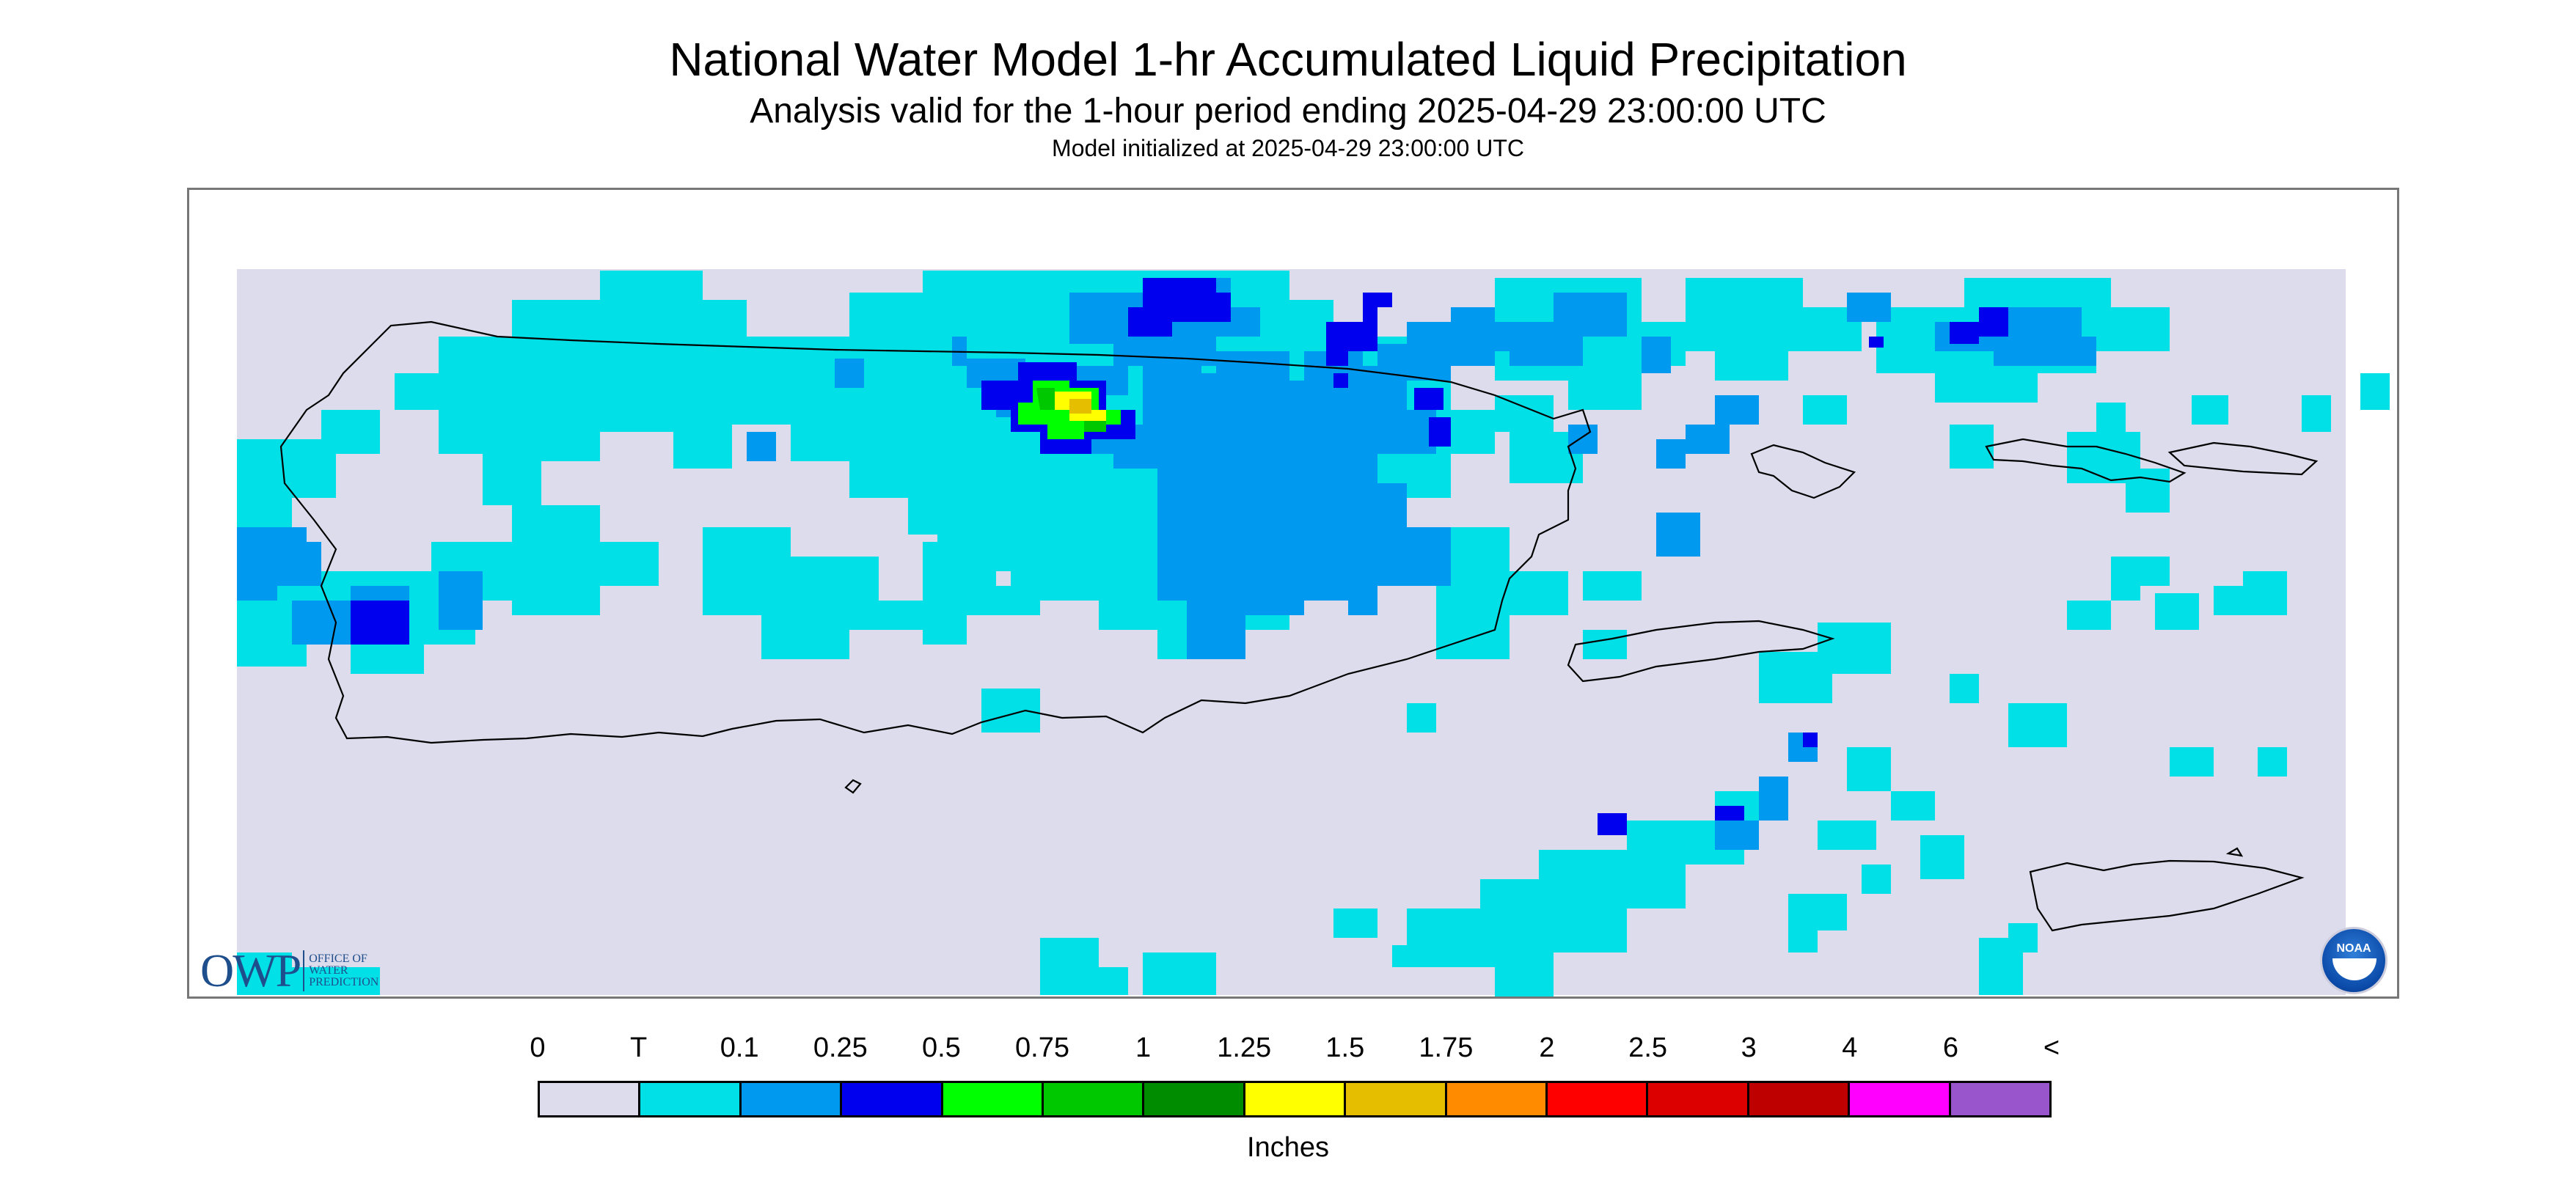 The image size is (2576, 1182). What do you see at coordinates (538, 1047) in the screenshot?
I see `legend-label: 0` at bounding box center [538, 1047].